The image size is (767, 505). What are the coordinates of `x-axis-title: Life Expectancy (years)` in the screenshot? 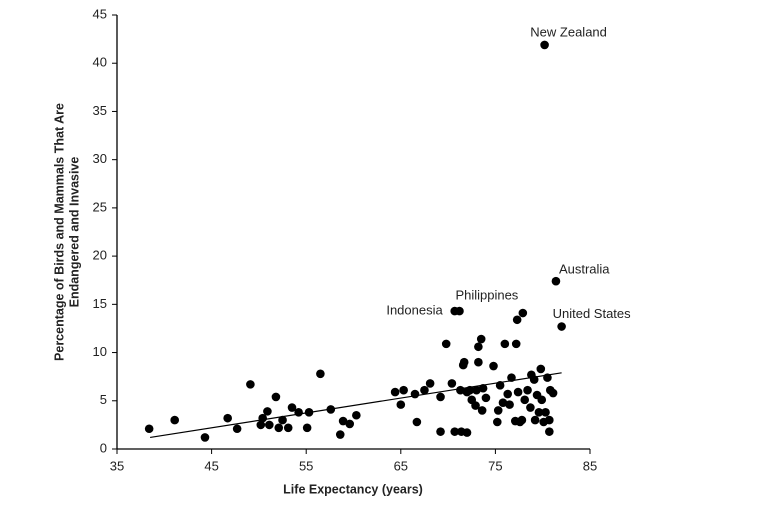 It's located at (353, 489).